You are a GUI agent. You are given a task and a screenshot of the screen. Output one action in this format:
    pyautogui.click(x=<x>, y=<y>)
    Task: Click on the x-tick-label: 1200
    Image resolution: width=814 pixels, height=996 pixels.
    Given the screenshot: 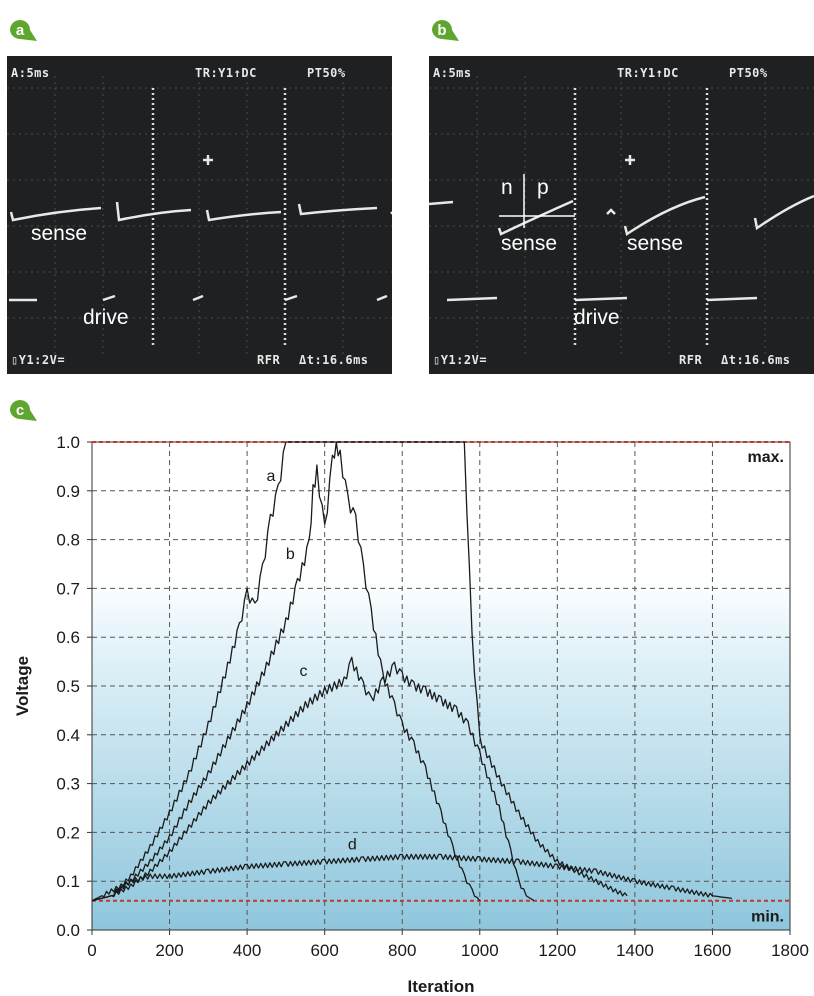 What is the action you would take?
    pyautogui.click(x=557, y=950)
    